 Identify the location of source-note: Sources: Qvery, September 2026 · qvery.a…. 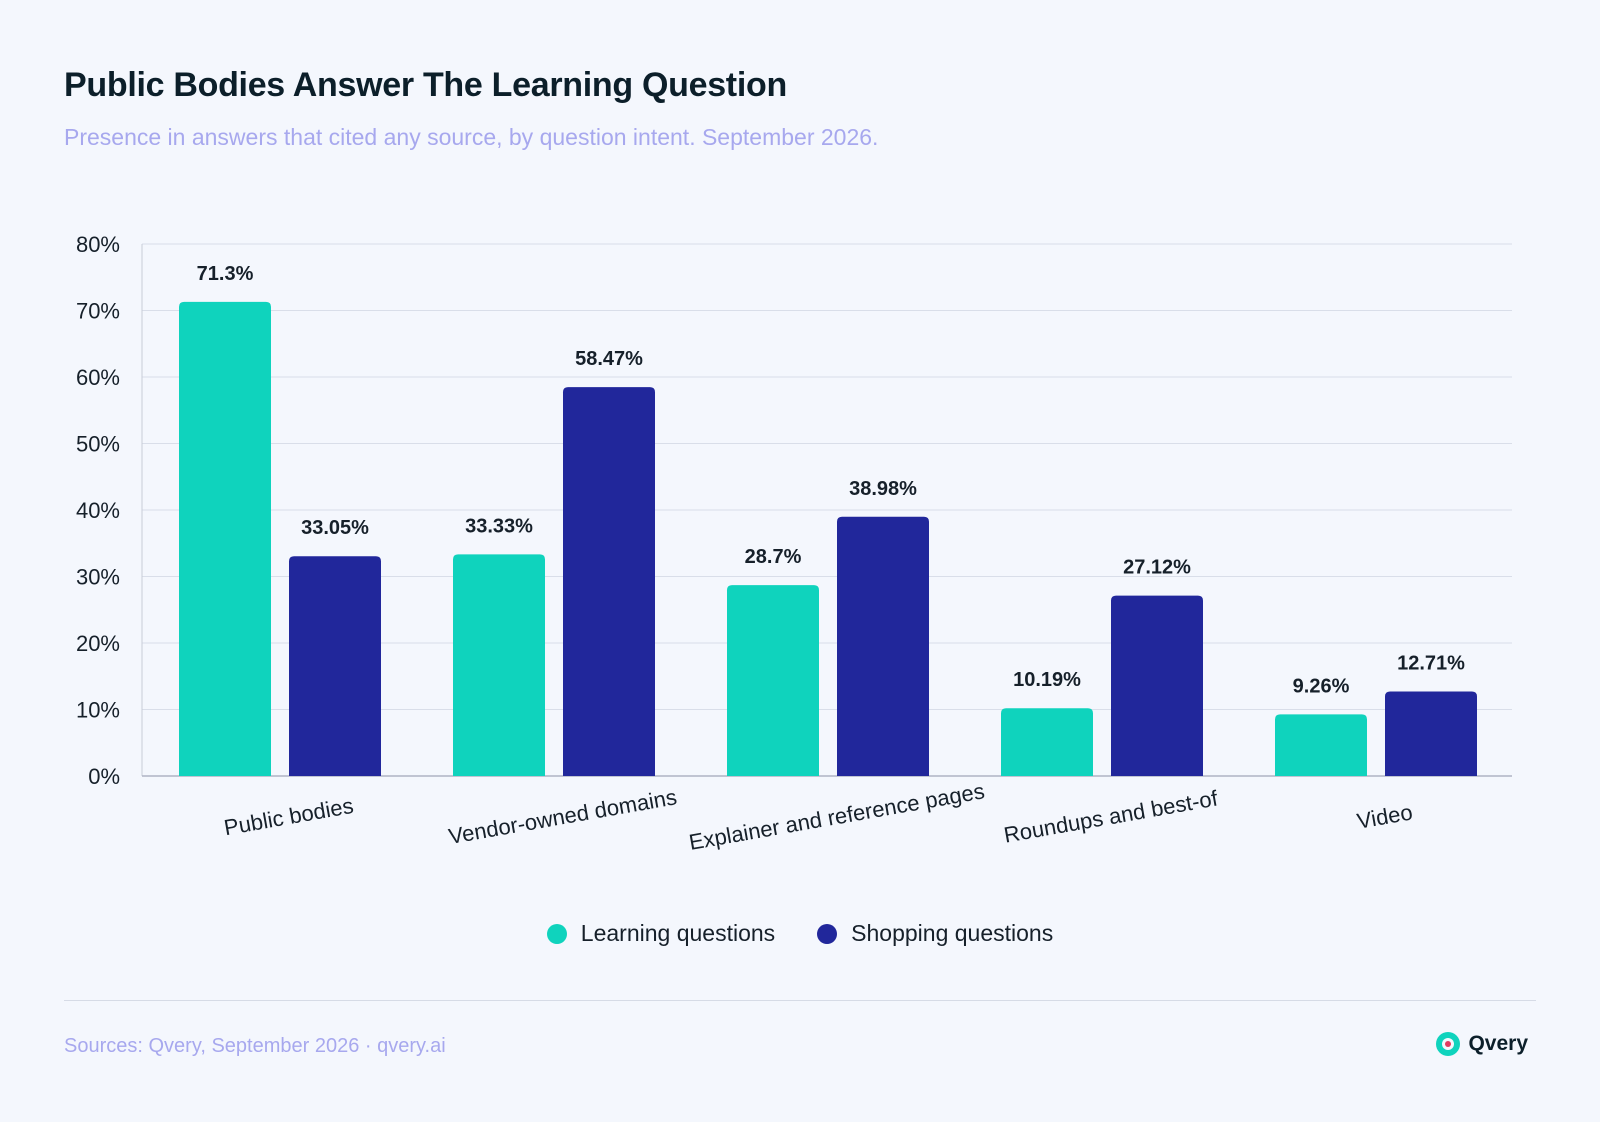
(255, 1046).